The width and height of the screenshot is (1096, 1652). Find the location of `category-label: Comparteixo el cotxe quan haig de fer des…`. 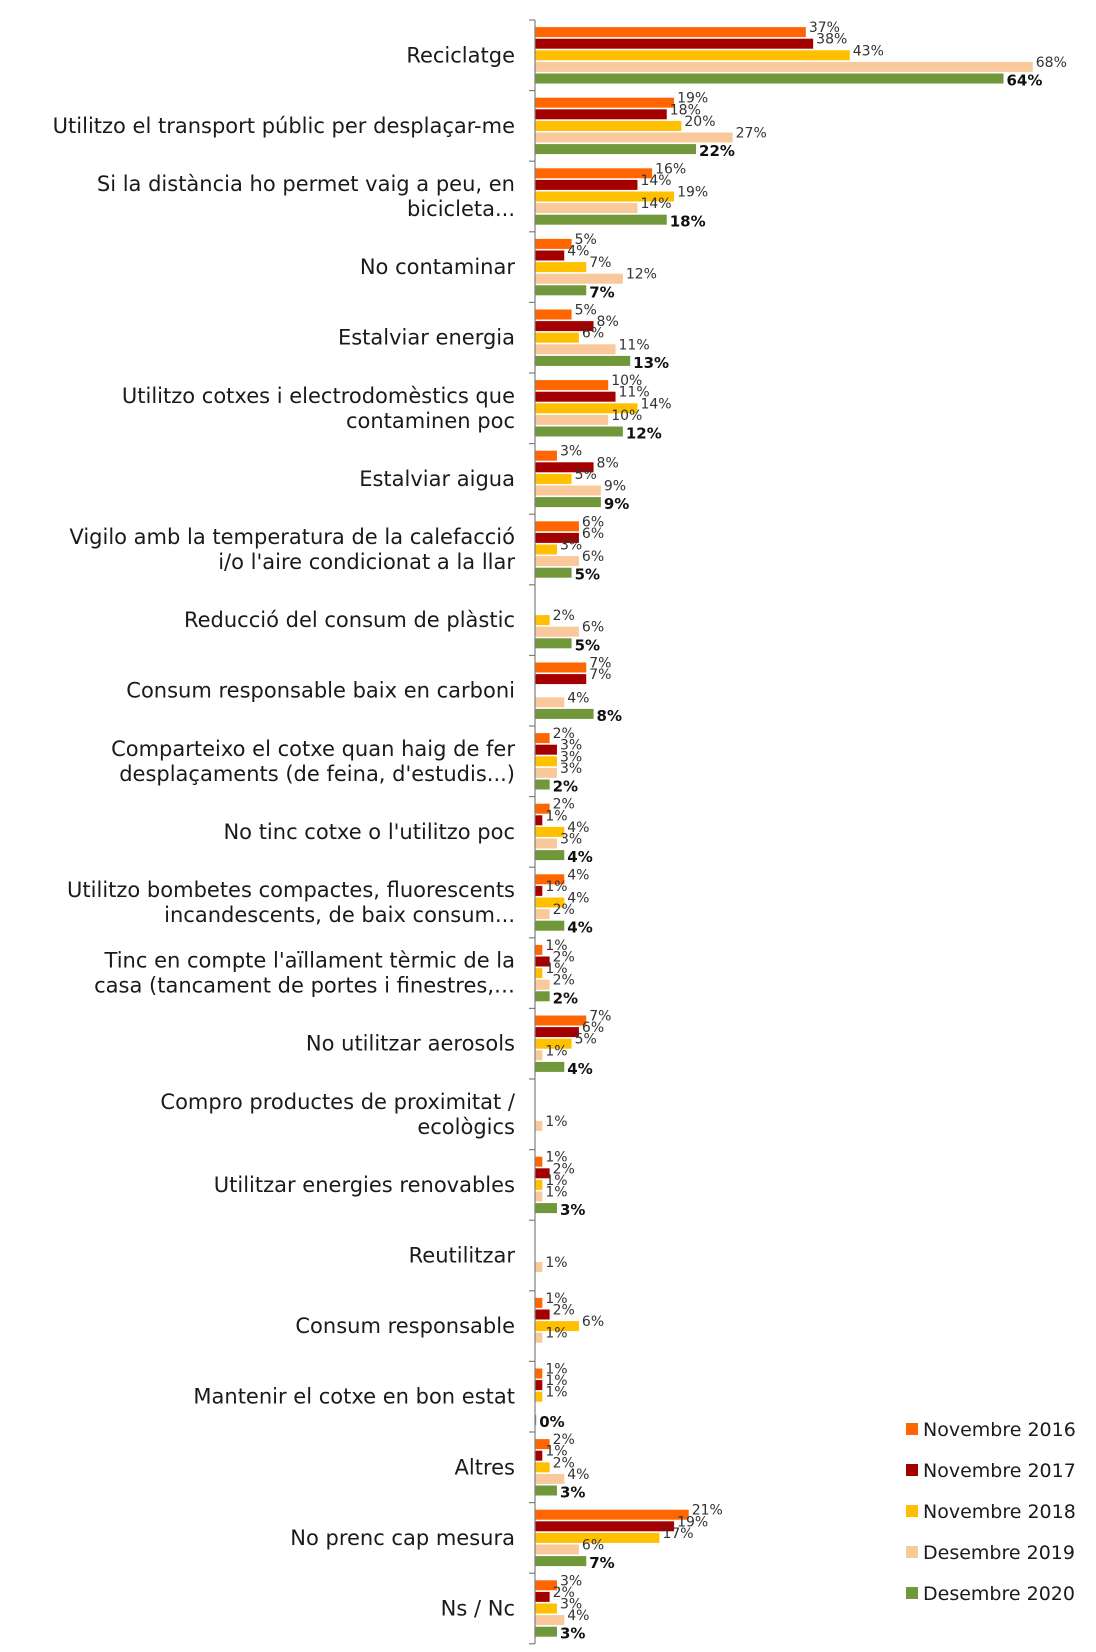

category-label: Comparteixo el cotxe quan haig de fer des… is located at coordinates (313, 761).